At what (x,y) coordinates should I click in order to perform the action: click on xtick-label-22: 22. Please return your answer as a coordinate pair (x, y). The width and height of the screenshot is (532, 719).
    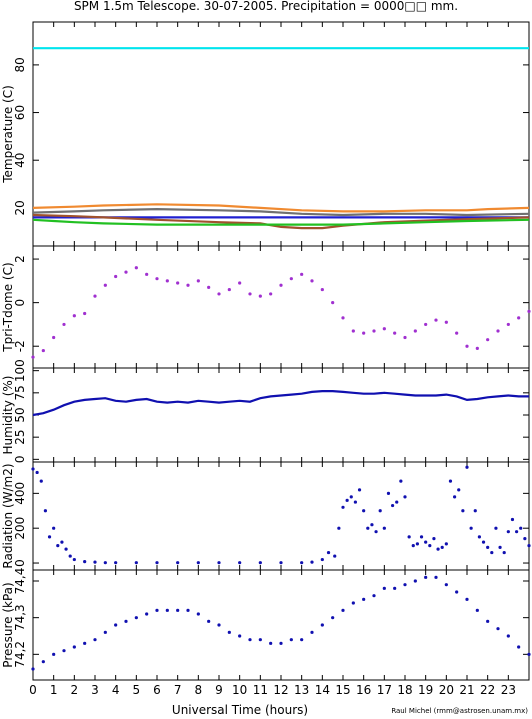
    Looking at the image, I should click on (487, 690).